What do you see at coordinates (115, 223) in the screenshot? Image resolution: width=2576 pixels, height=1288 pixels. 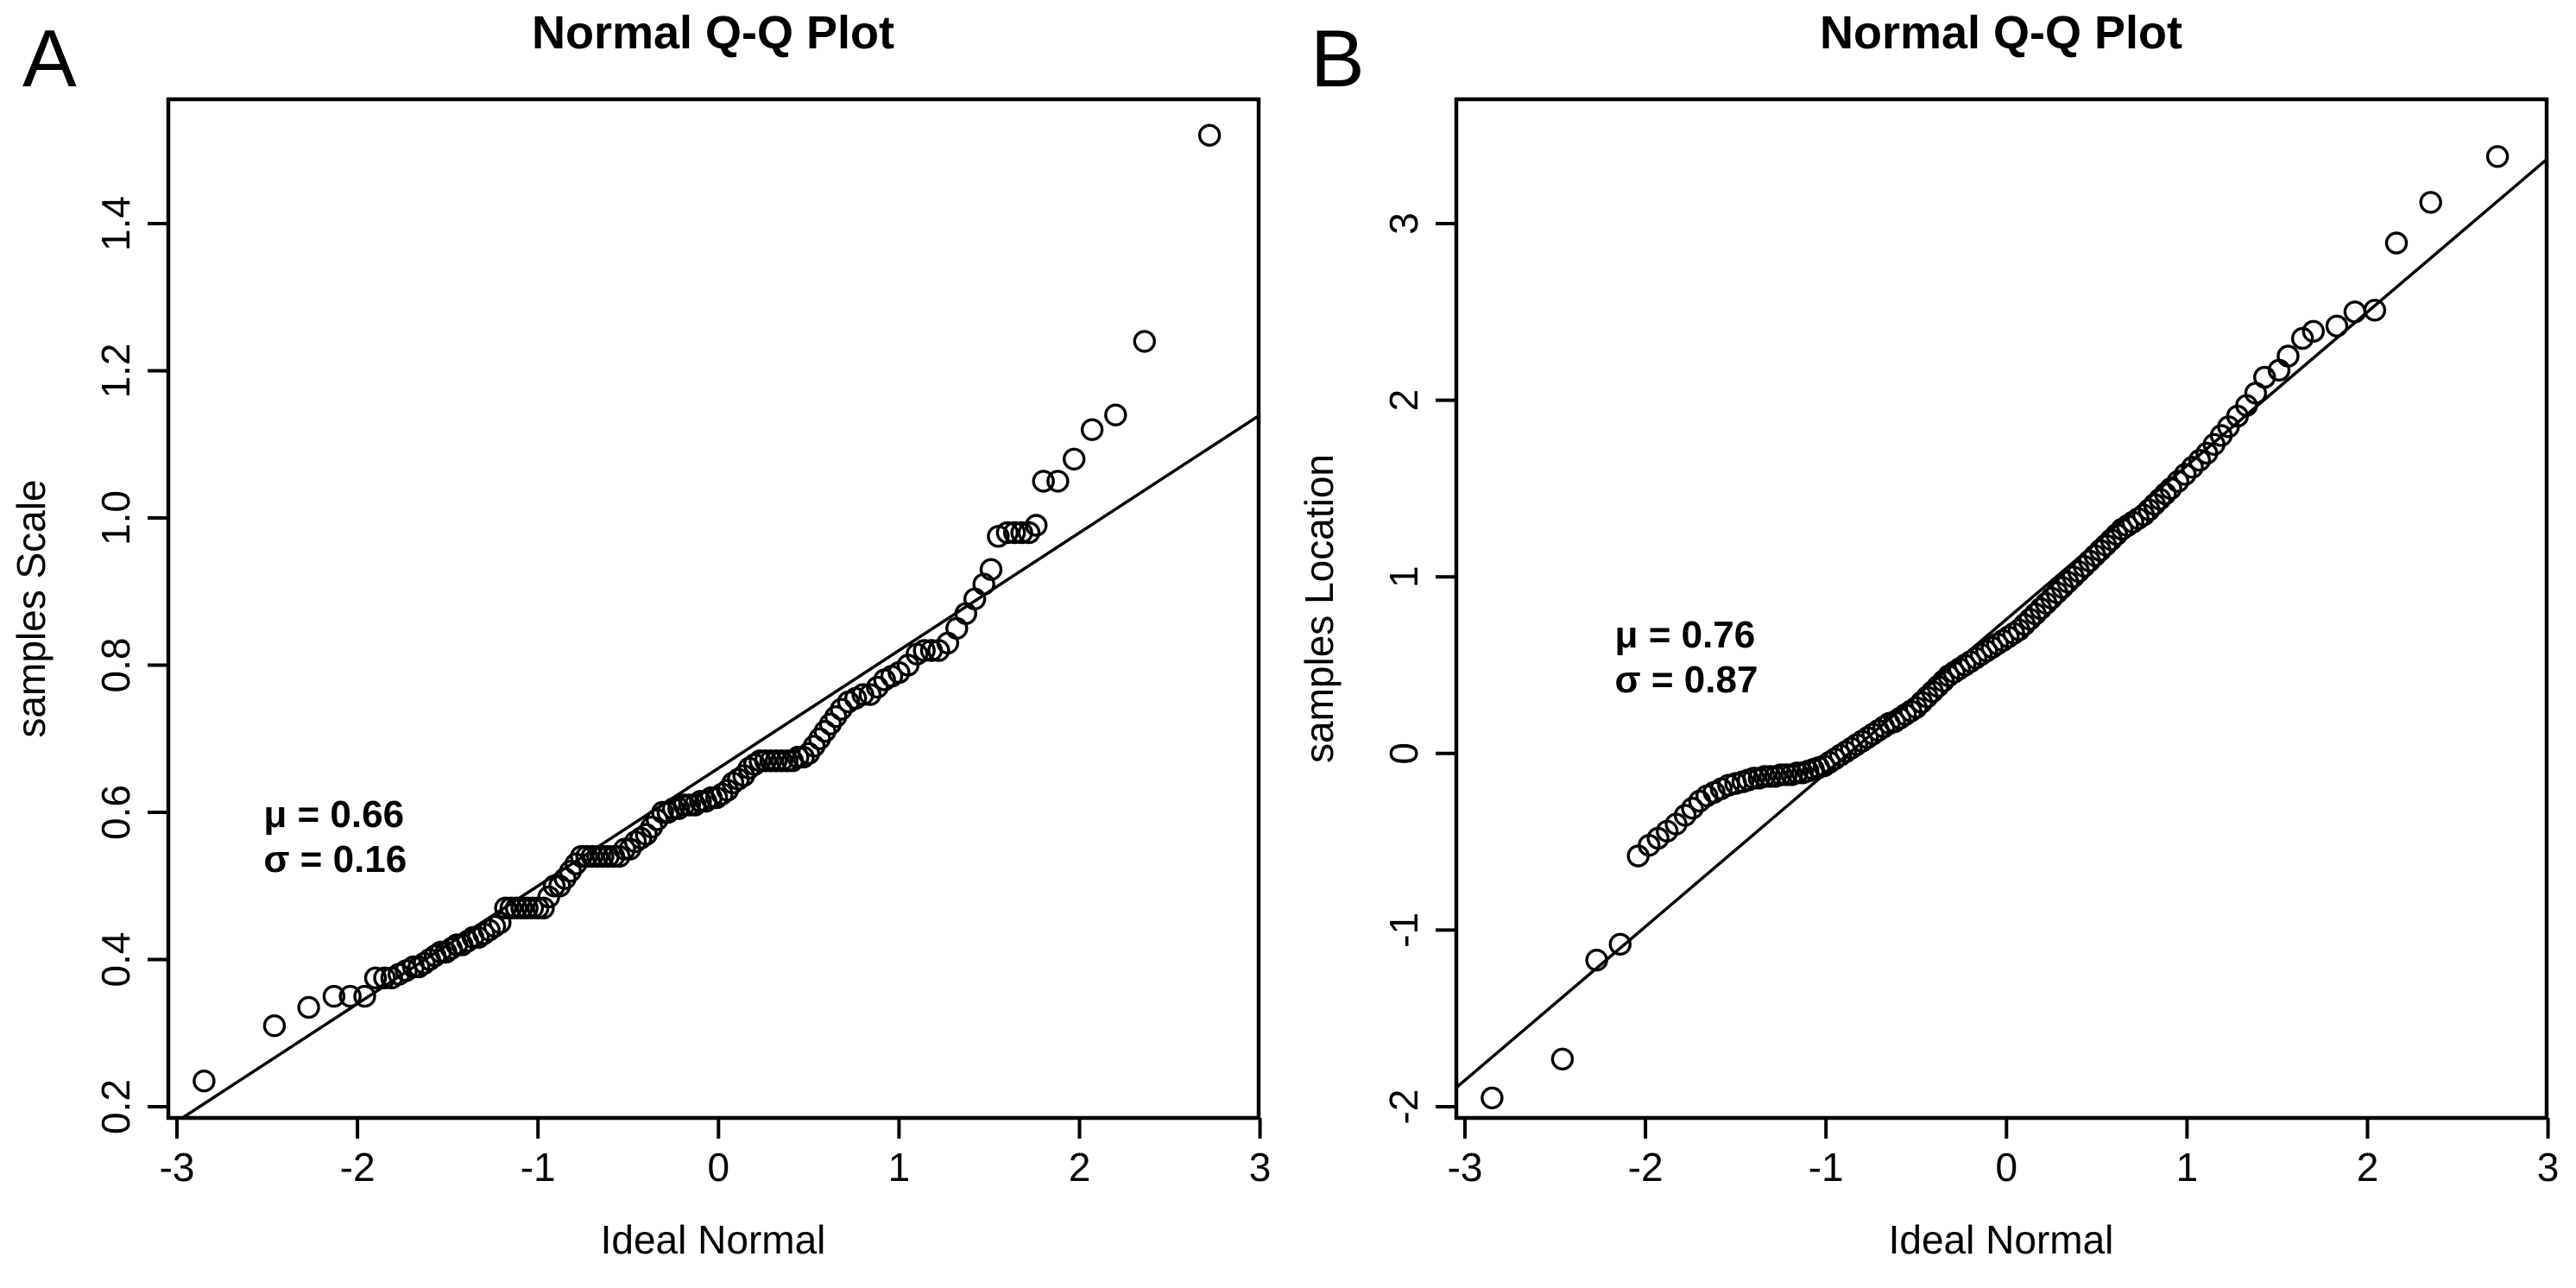 I see `y-tick-label: 1.4` at bounding box center [115, 223].